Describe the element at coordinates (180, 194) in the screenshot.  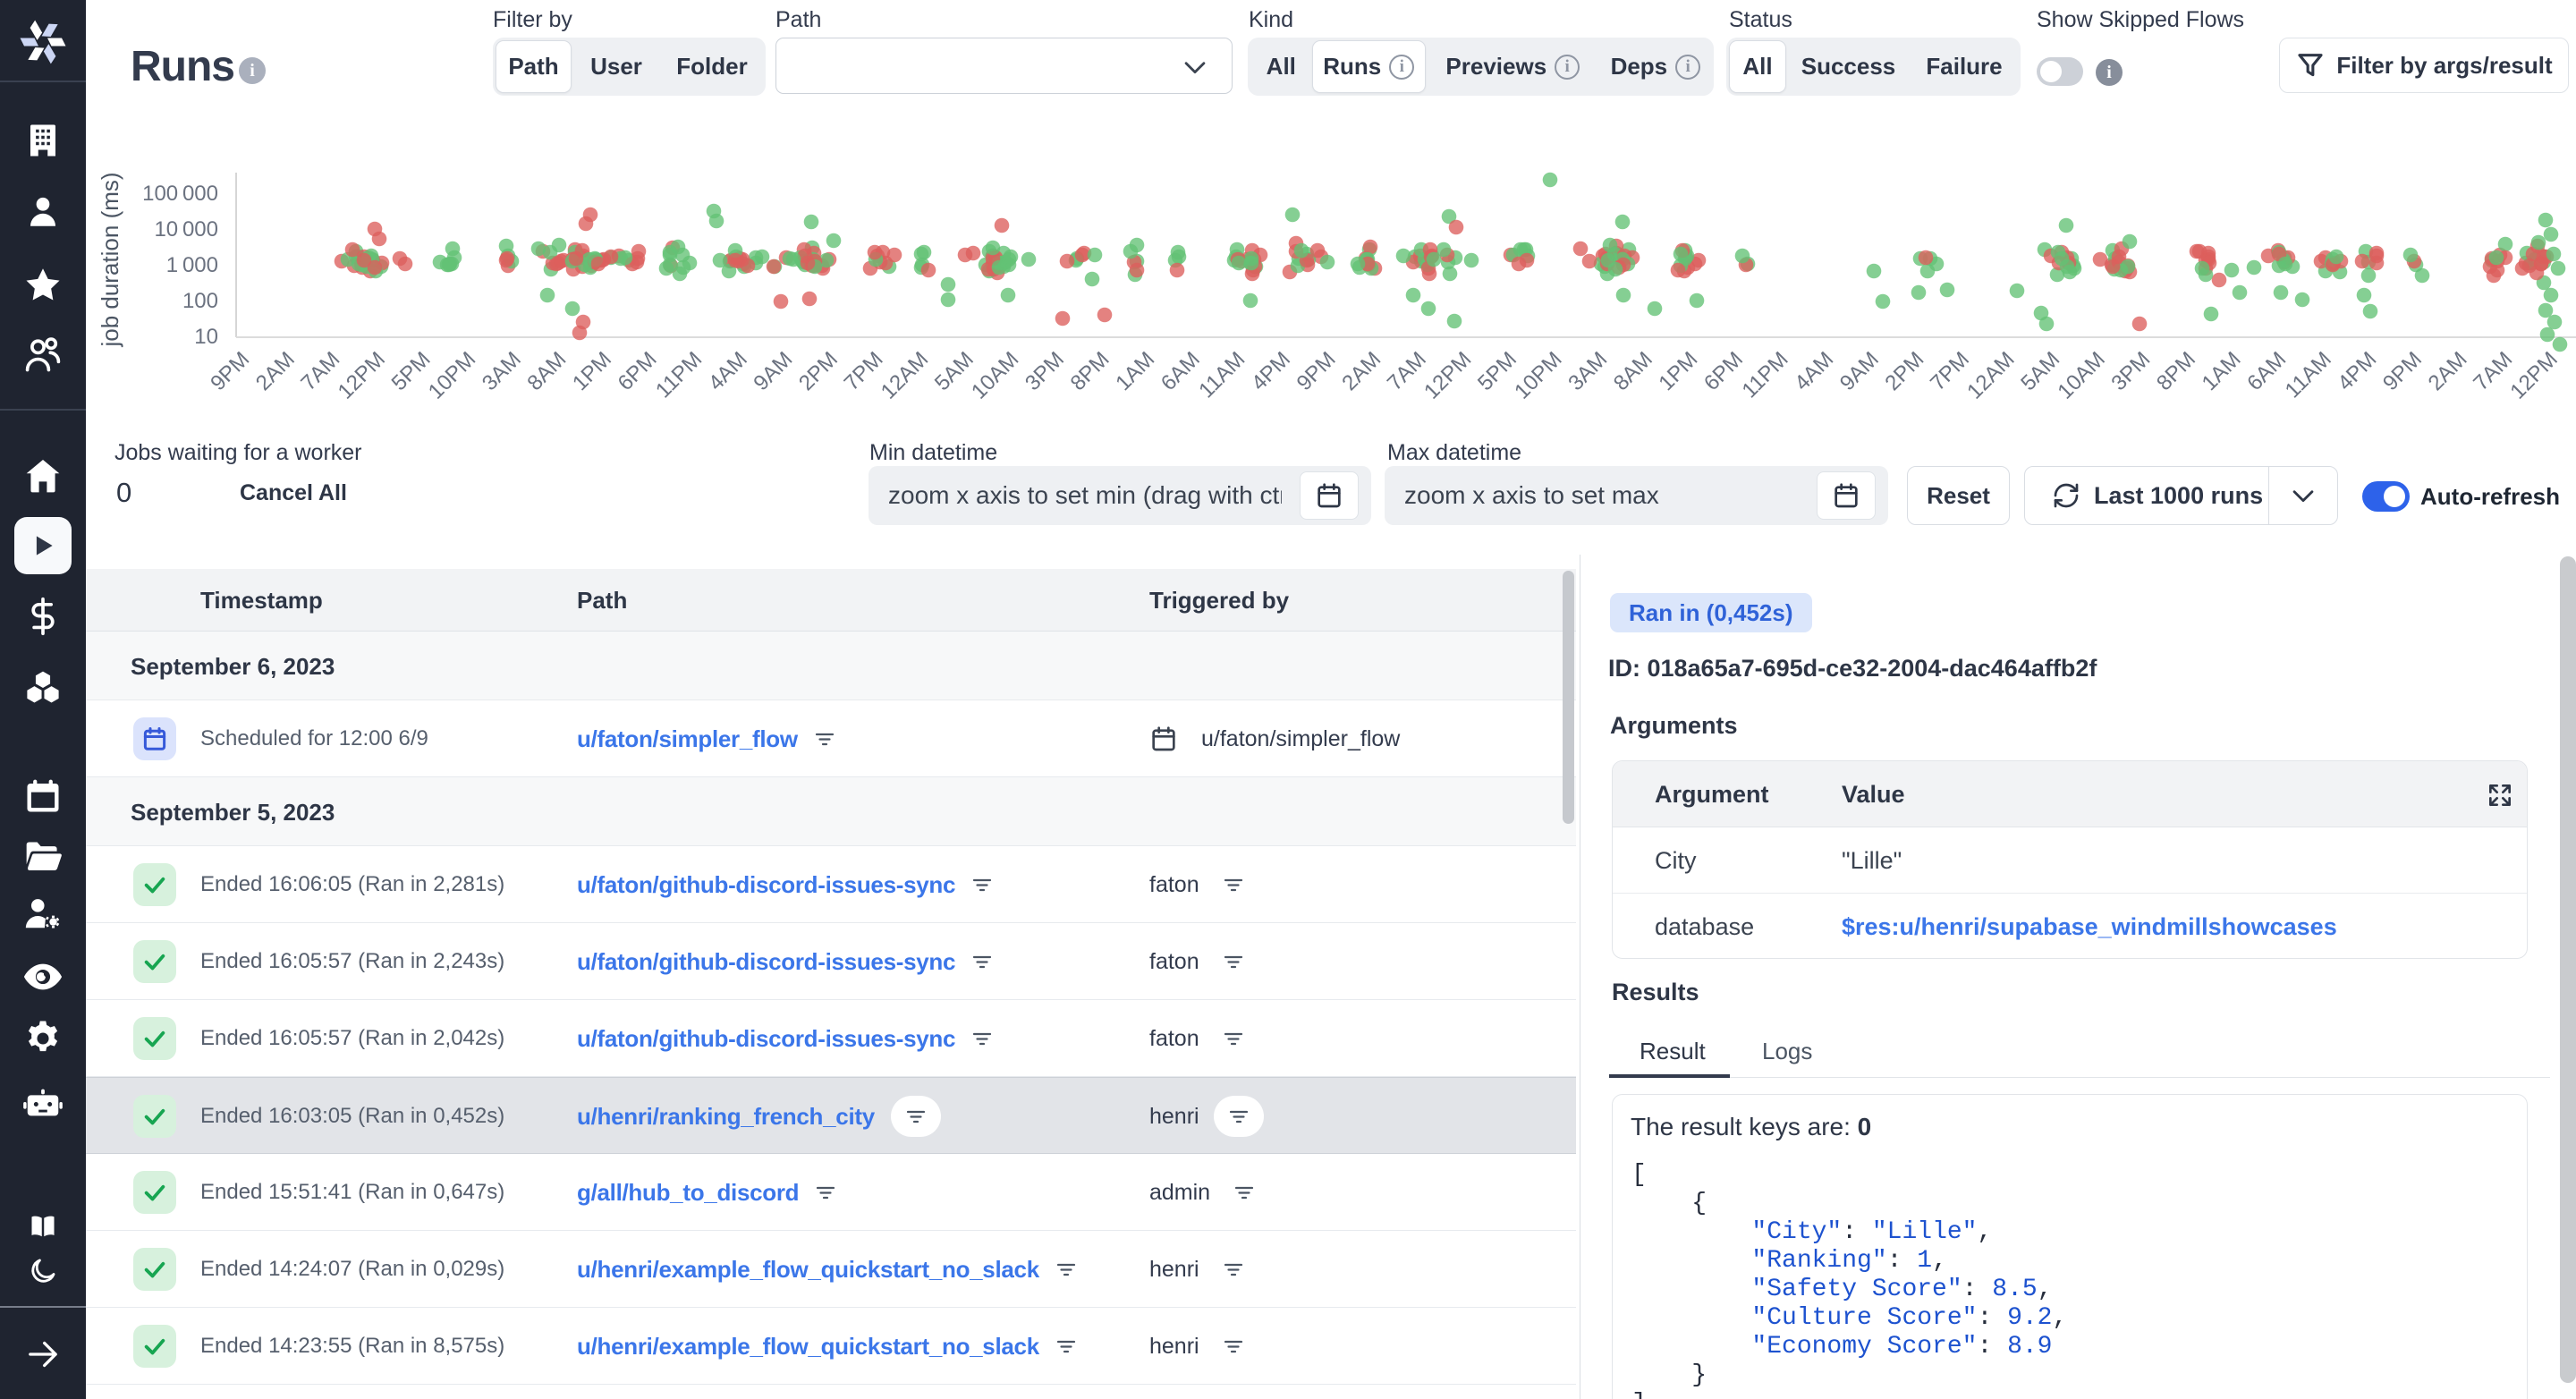
I see `svg-text: 100 000` at that location.